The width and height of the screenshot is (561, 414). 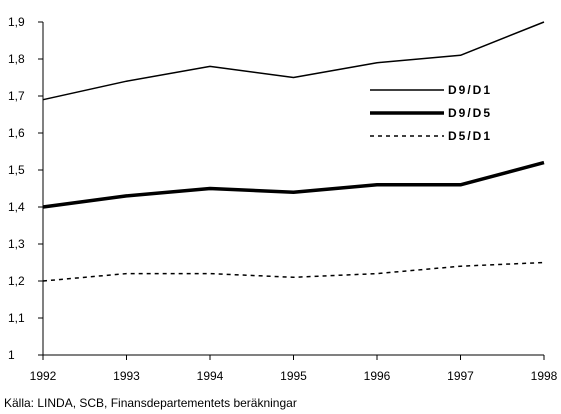 I want to click on y-tick-label: 1,7, so click(x=16, y=96).